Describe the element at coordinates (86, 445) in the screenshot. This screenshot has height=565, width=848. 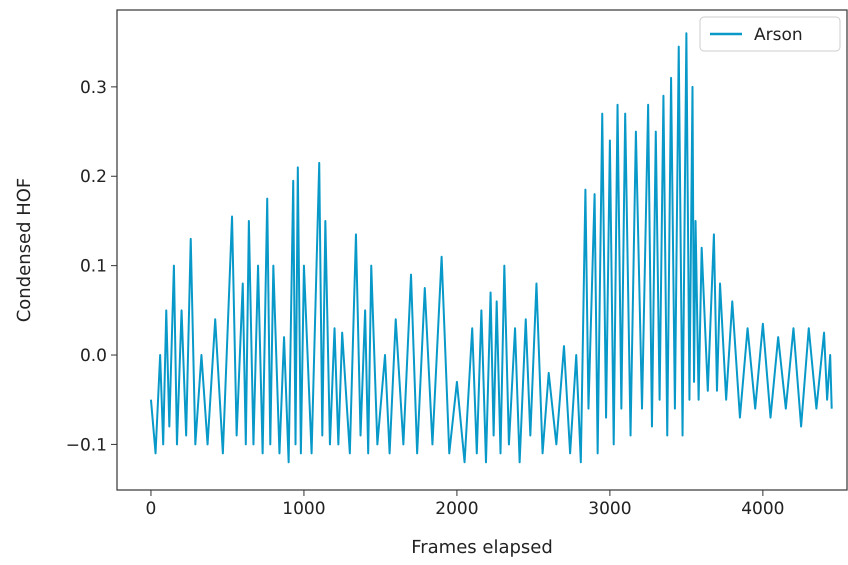
I see `y-tick-label: −0.1` at that location.